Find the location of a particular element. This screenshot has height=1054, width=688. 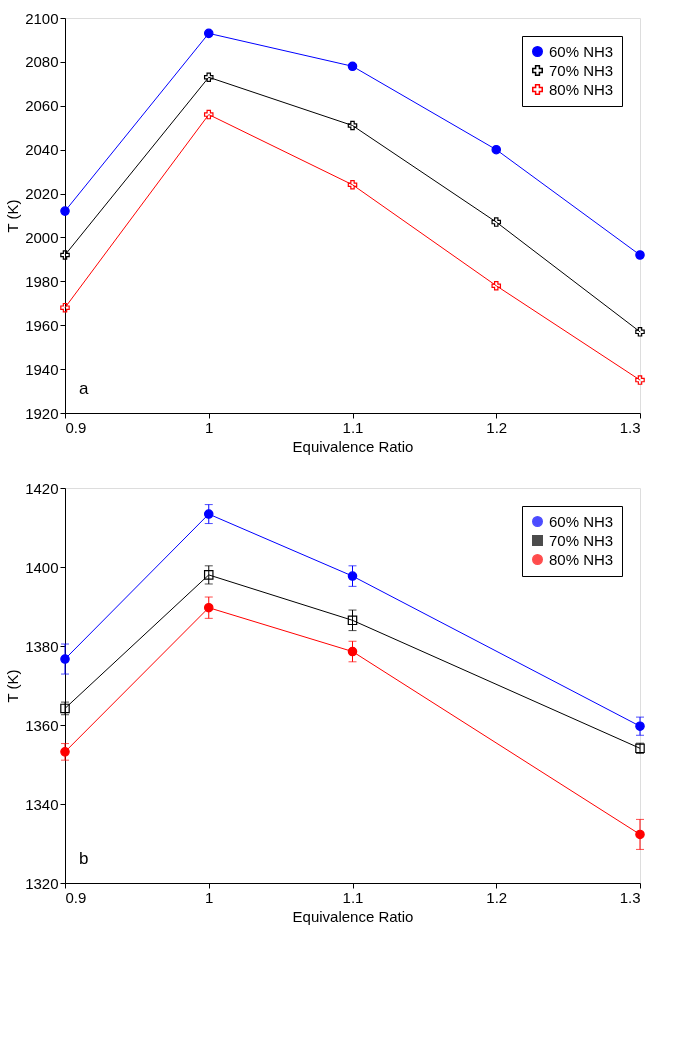

y-tick-label: 1400 is located at coordinates (42, 567).